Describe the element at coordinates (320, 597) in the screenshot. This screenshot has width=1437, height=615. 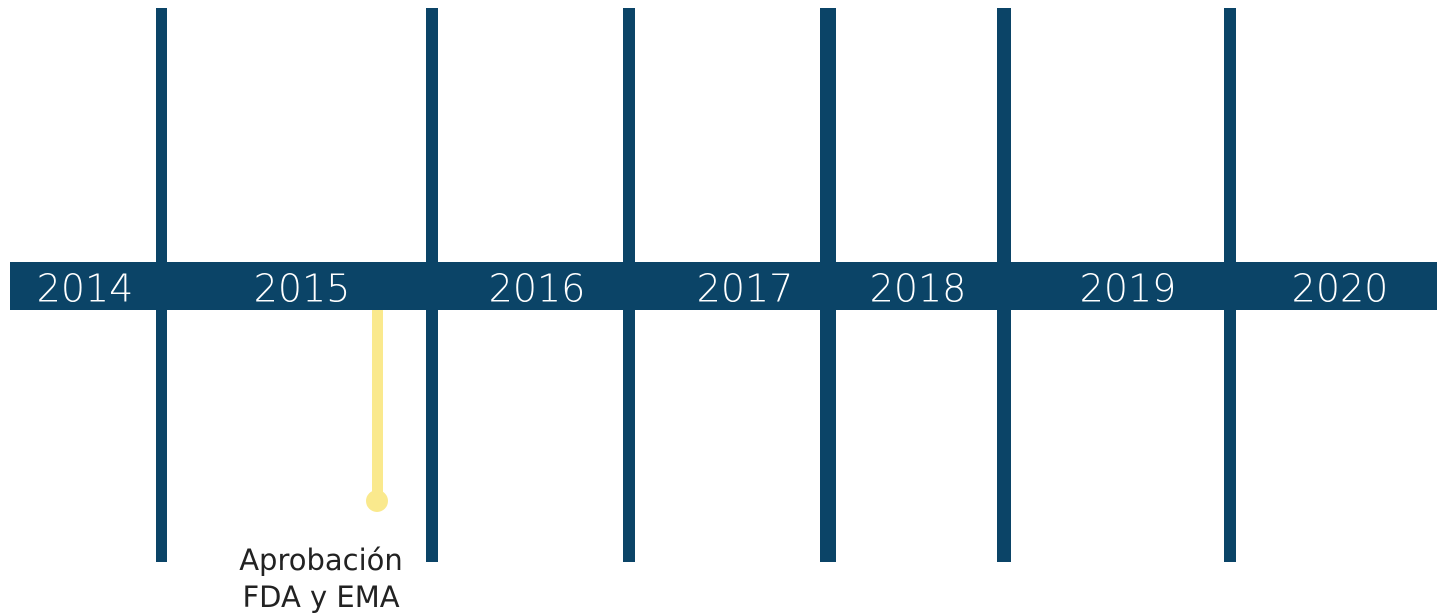
I see `event-label: FDA y EMA` at that location.